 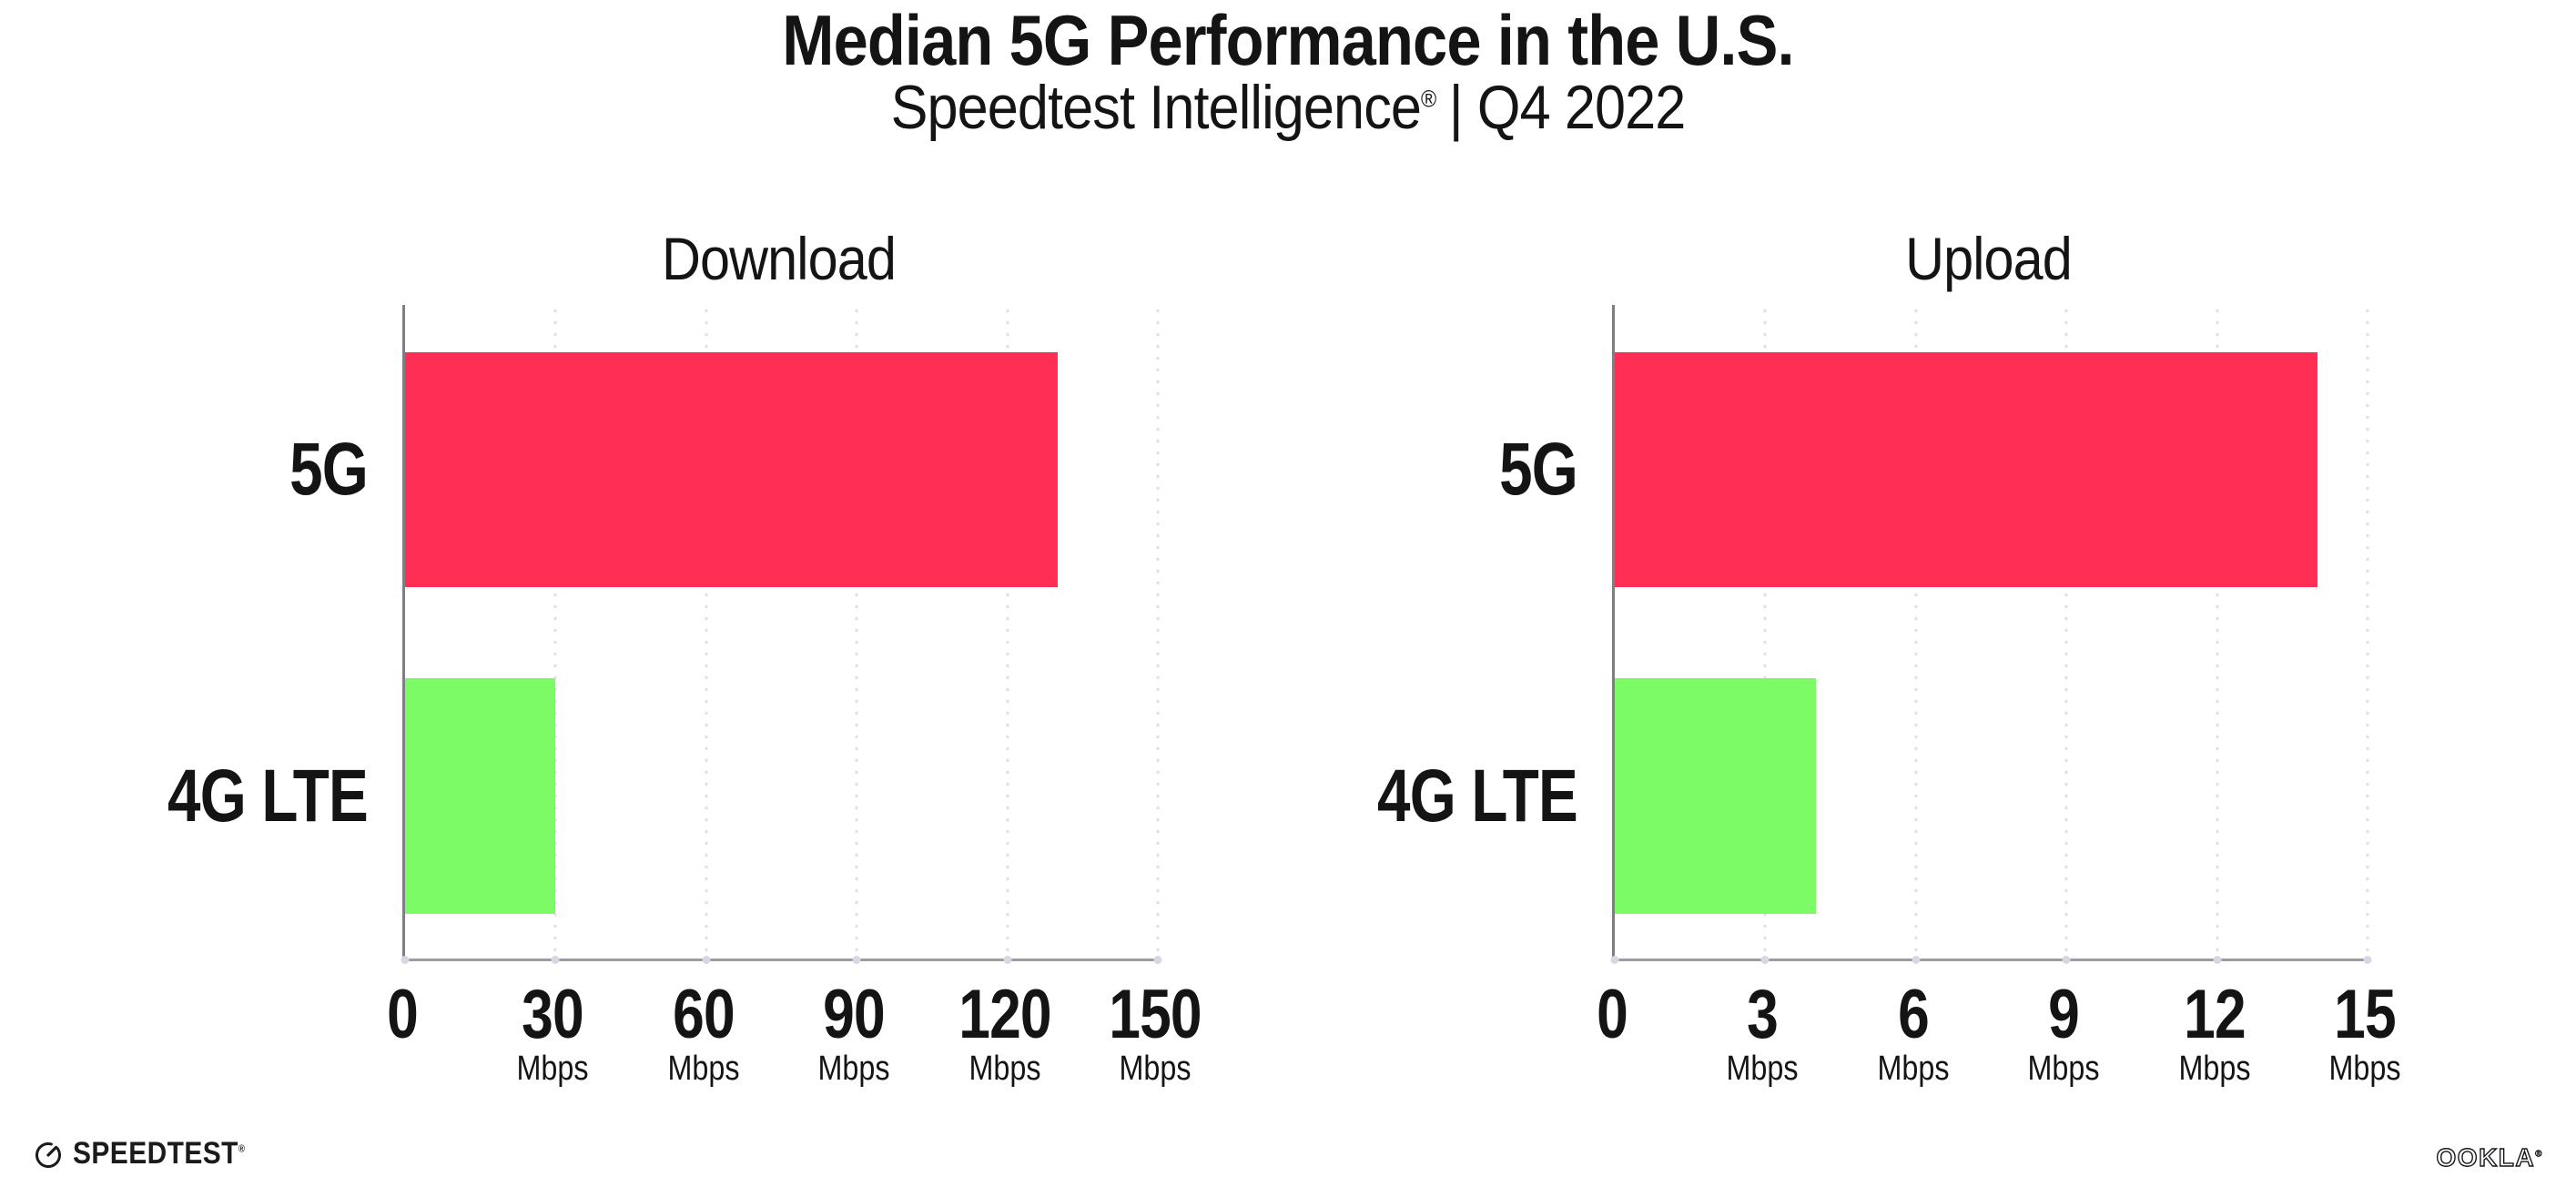 I want to click on x-tick-label: 12 Mbps, so click(x=2215, y=1033).